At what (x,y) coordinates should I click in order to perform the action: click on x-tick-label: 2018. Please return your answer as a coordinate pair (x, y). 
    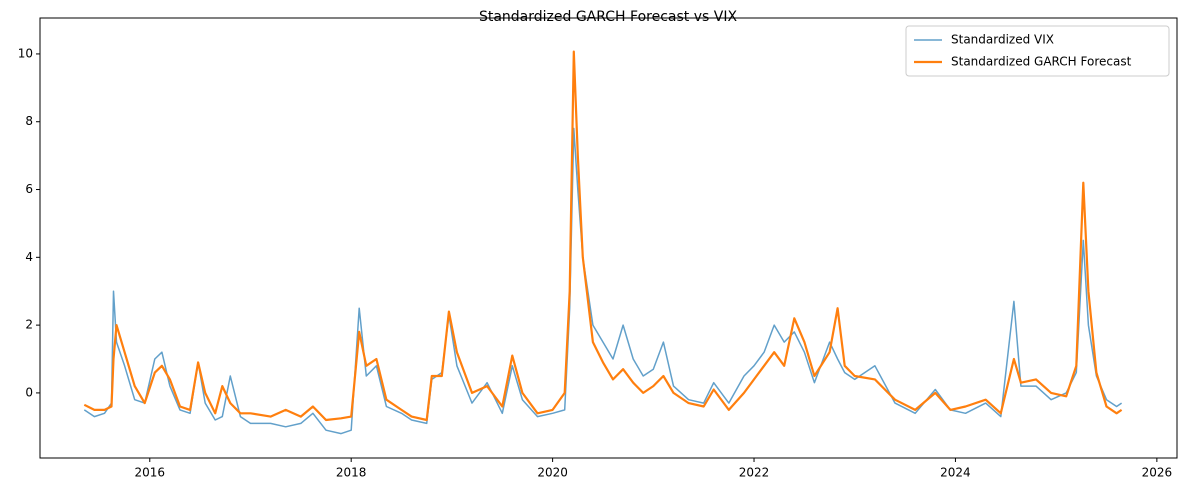
    Looking at the image, I should click on (351, 473).